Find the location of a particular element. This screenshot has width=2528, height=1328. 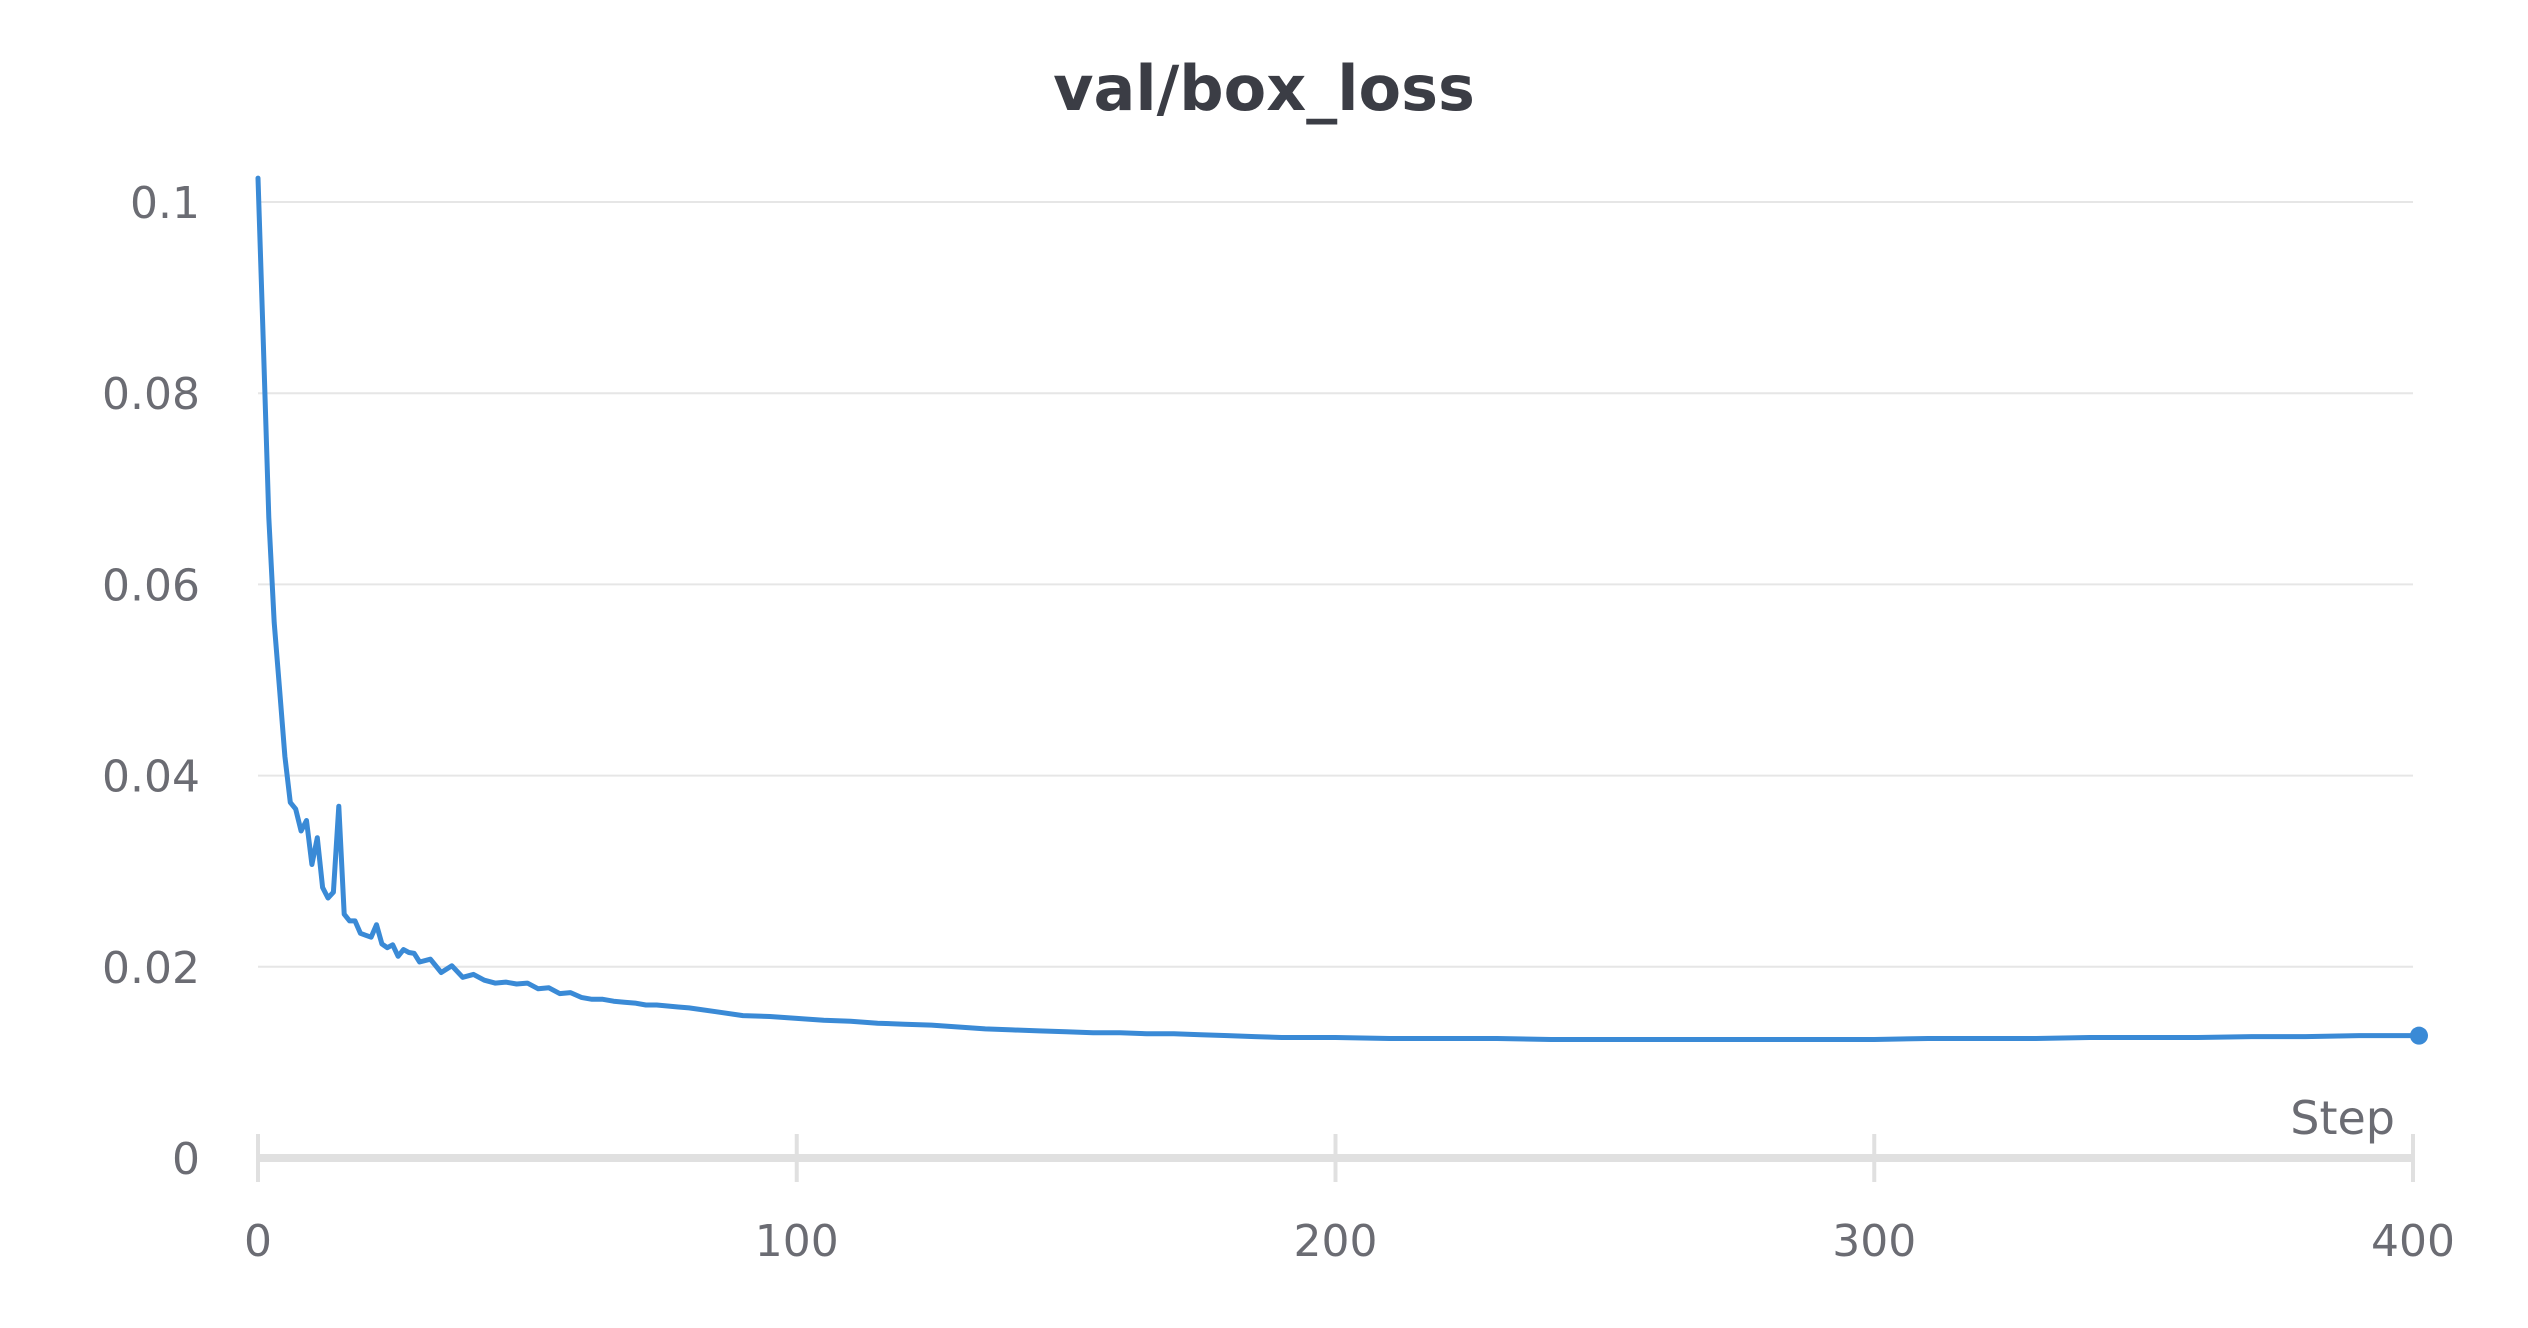

x-tick-label: 0 is located at coordinates (258, 1241).